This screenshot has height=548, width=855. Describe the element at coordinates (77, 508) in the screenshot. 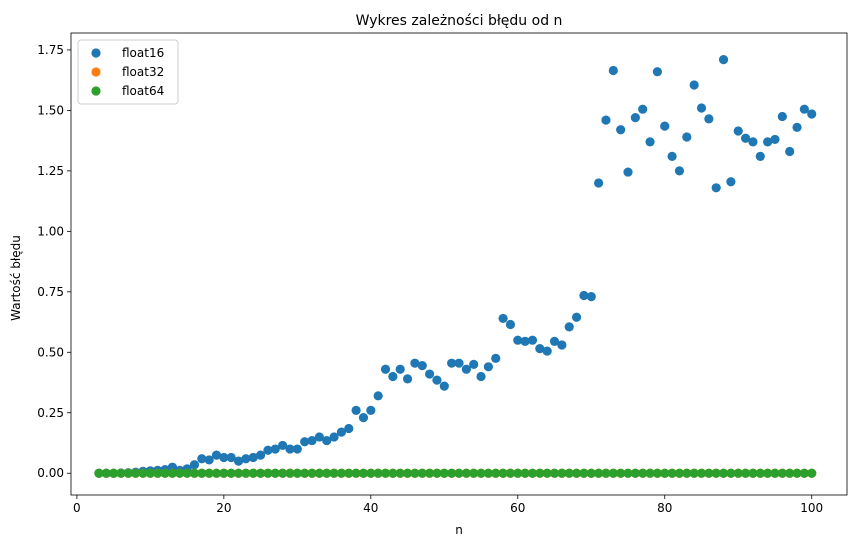

I see `x-tick-label: 0` at that location.